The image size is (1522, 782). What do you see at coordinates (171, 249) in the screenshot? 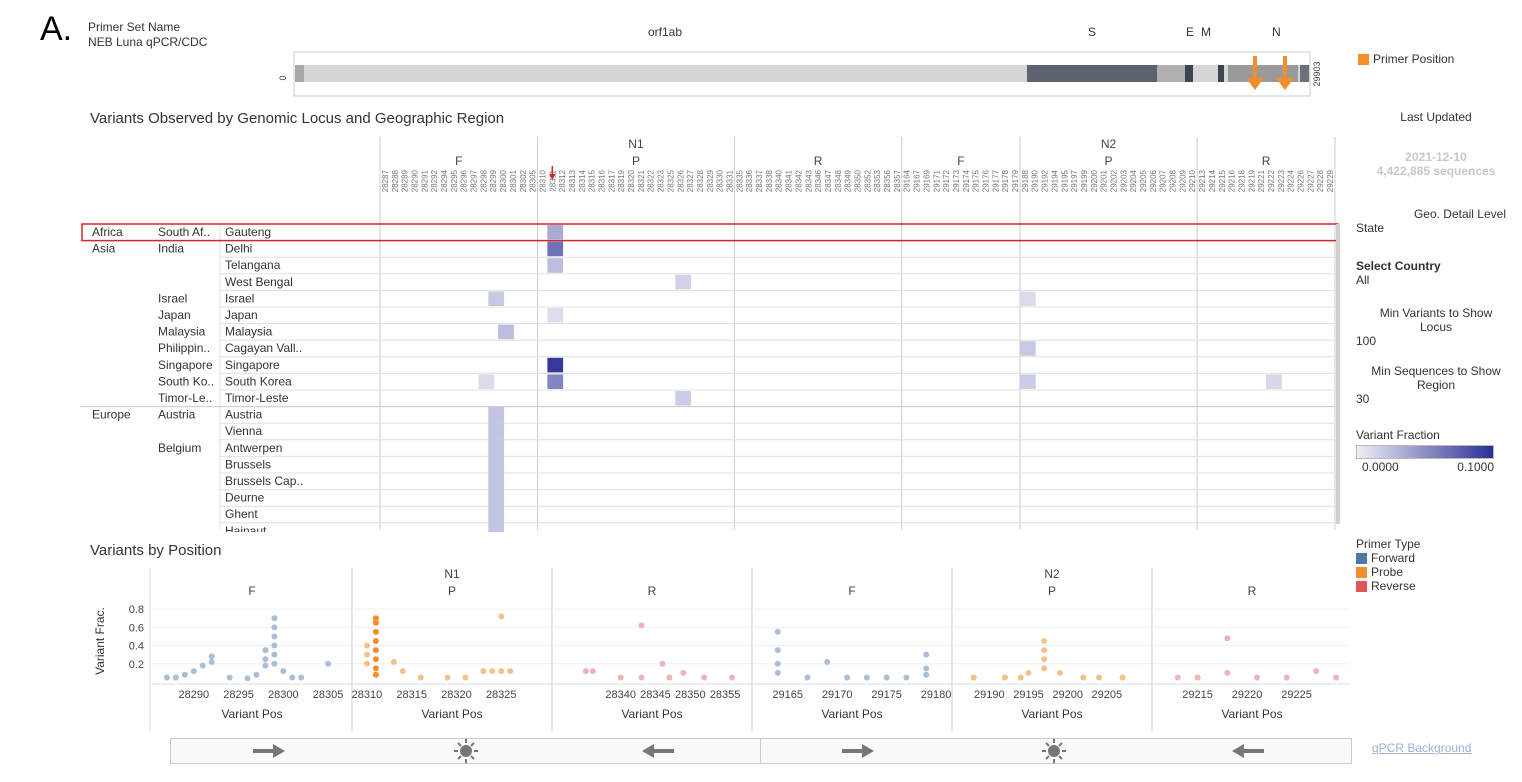
I see `country-label: India` at bounding box center [171, 249].